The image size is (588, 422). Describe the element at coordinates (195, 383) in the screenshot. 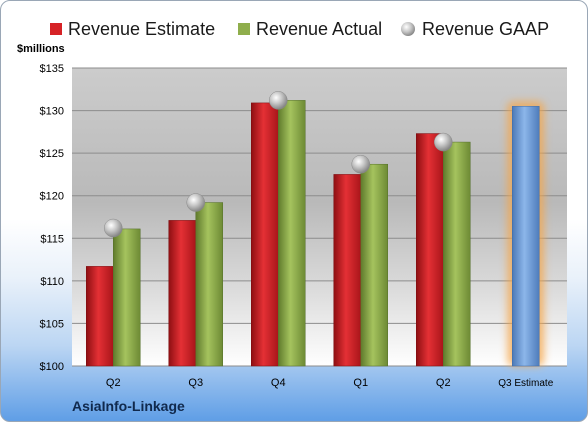

I see `x-tick-label: Q3` at that location.